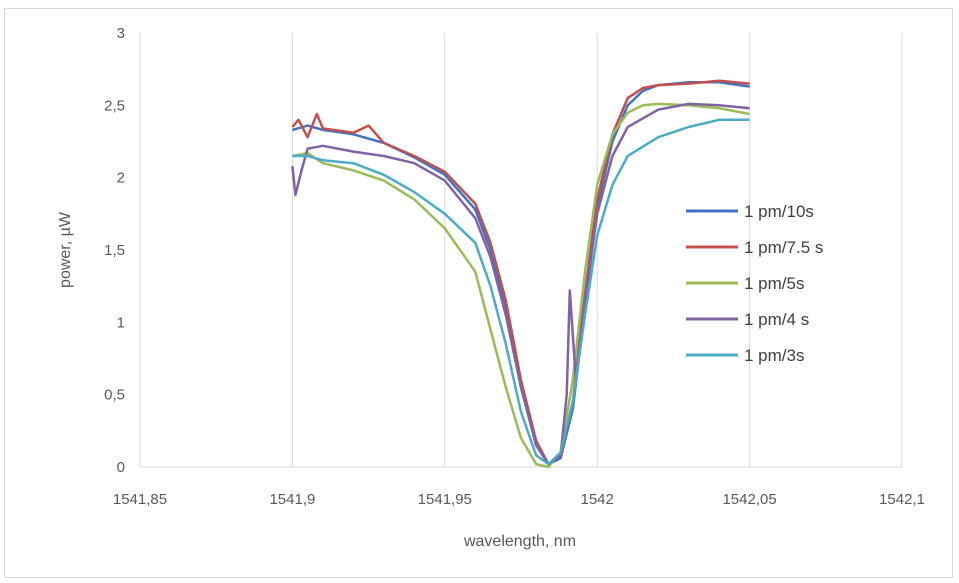 This screenshot has width=959, height=583. What do you see at coordinates (121, 467) in the screenshot?
I see `y-tick-label: 0` at bounding box center [121, 467].